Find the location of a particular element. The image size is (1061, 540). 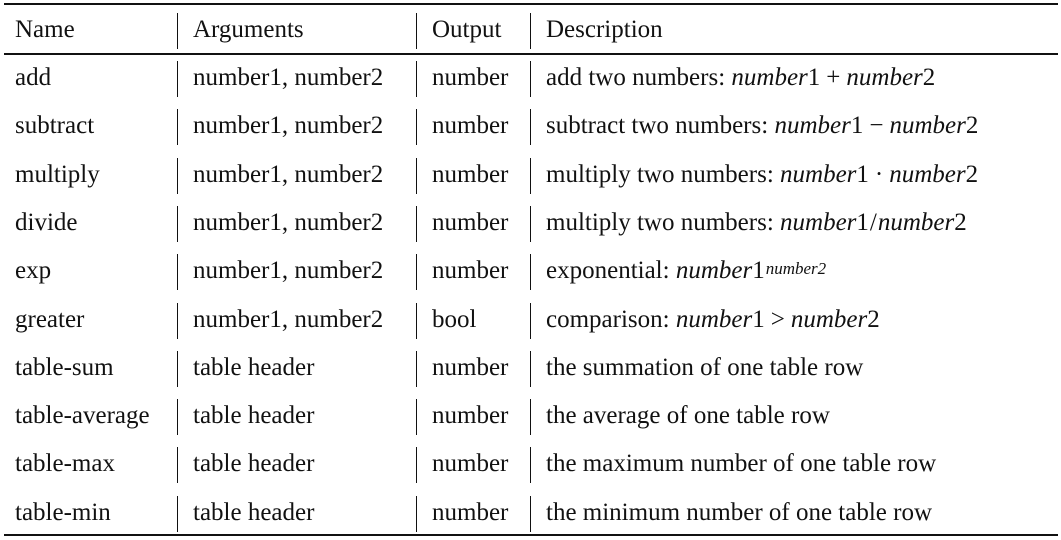

bottom-rule is located at coordinates (531, 535).